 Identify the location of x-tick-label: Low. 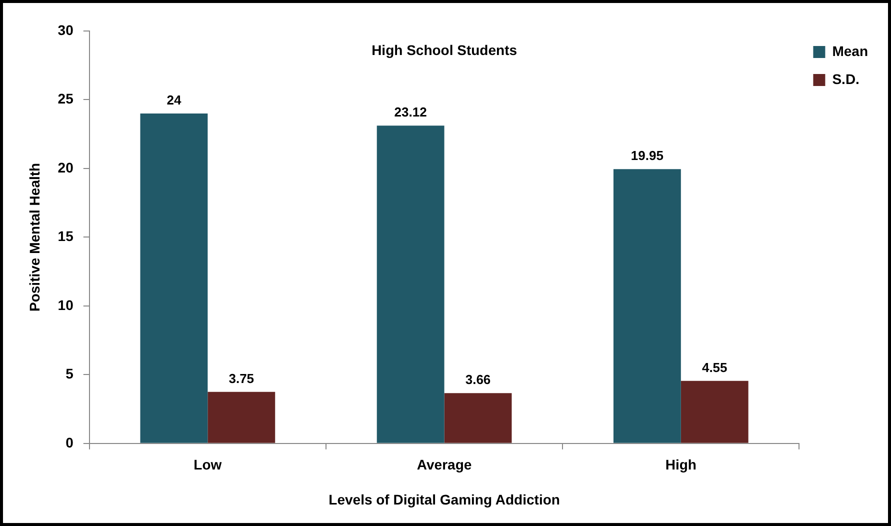
(208, 464).